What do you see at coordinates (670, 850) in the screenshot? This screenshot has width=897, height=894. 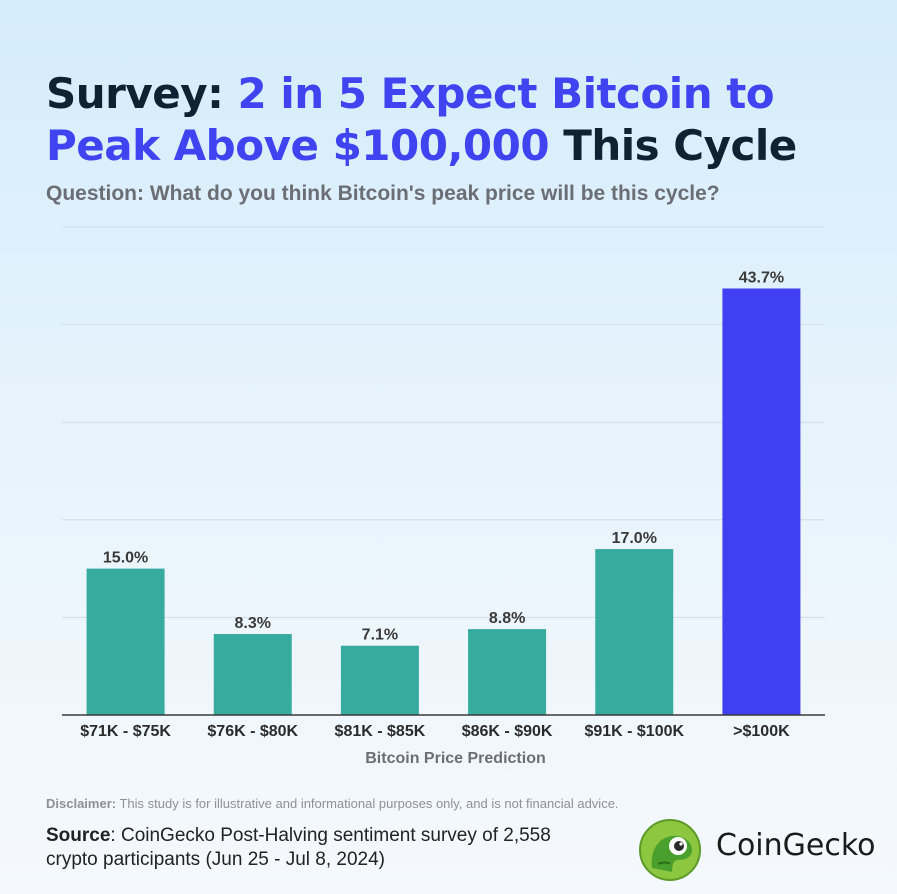 I see `gecko-logo-icon` at bounding box center [670, 850].